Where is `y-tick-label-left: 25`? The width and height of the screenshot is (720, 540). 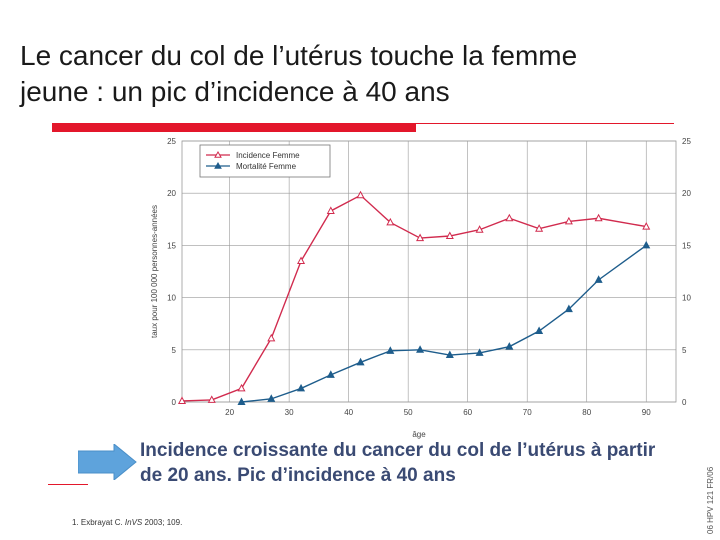
y-tick-label-left: 25 is located at coordinates (171, 141).